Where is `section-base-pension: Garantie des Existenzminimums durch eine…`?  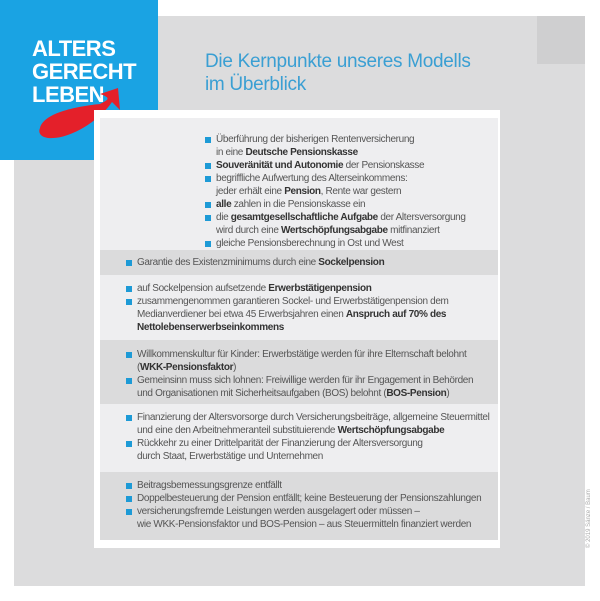 section-base-pension: Garantie des Existenzminimums durch eine… is located at coordinates (299, 262).